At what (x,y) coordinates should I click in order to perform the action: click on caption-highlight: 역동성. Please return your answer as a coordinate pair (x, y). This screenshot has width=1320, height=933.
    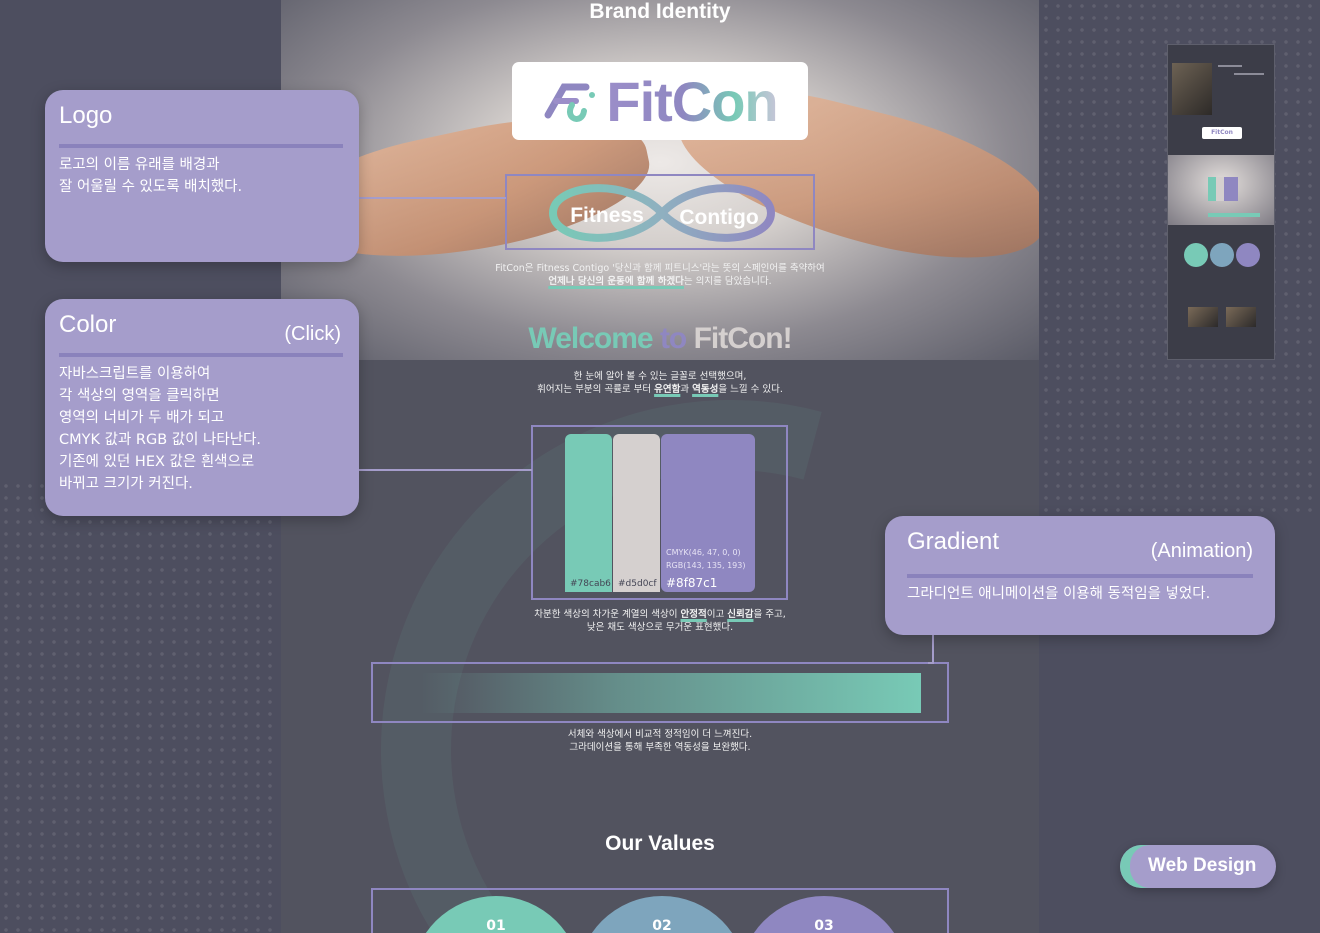
    Looking at the image, I should click on (705, 389).